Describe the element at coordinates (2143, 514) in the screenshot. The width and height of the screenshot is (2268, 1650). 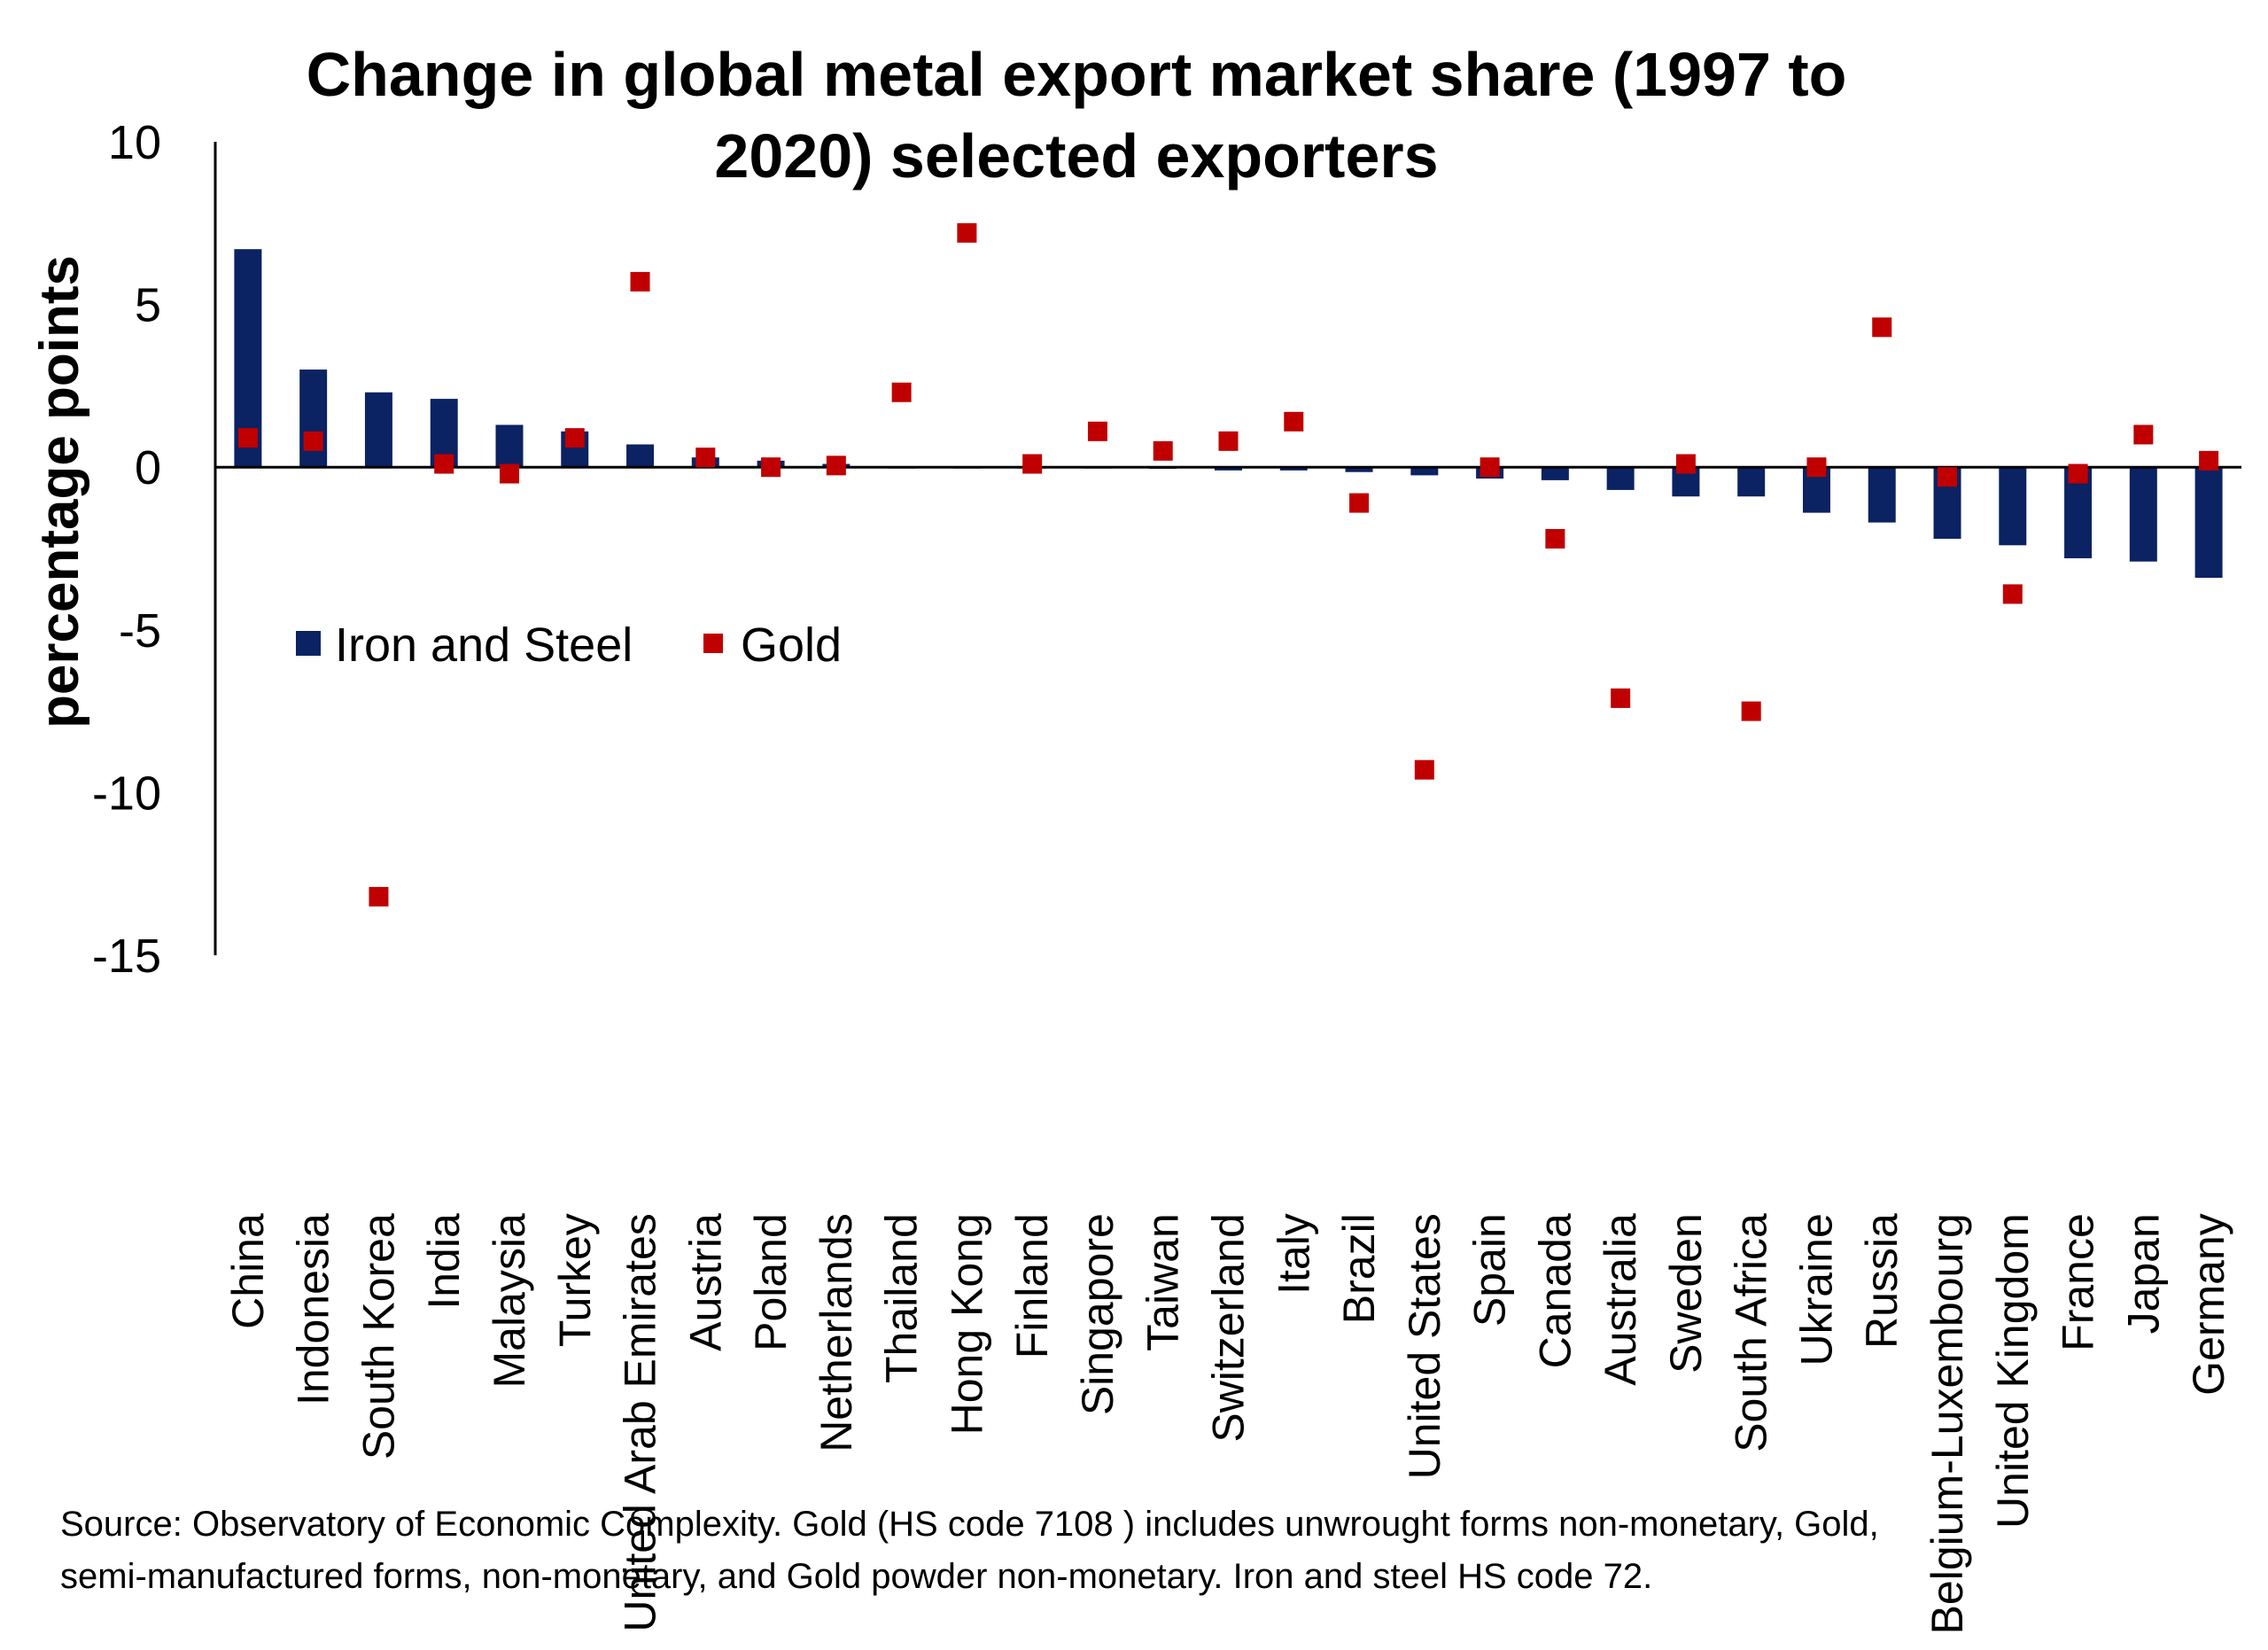
I see `bar-iron-steel-japan` at that location.